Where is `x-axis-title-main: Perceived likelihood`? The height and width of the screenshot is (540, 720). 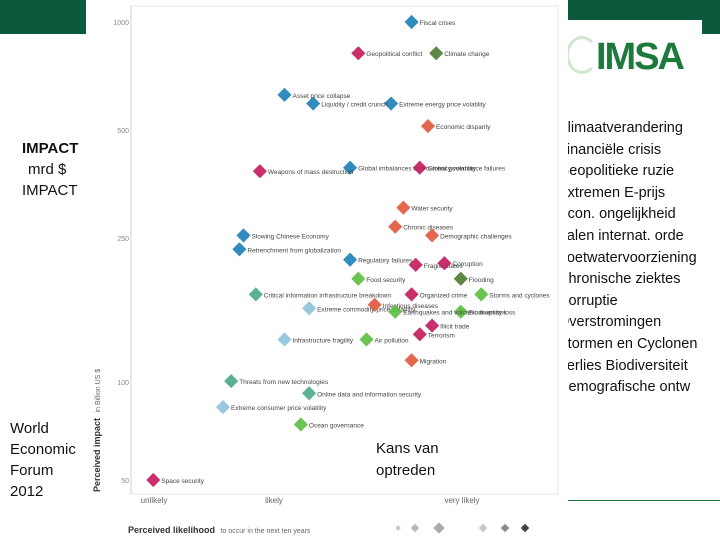 x-axis-title-main: Perceived likelihood is located at coordinates (171, 530).